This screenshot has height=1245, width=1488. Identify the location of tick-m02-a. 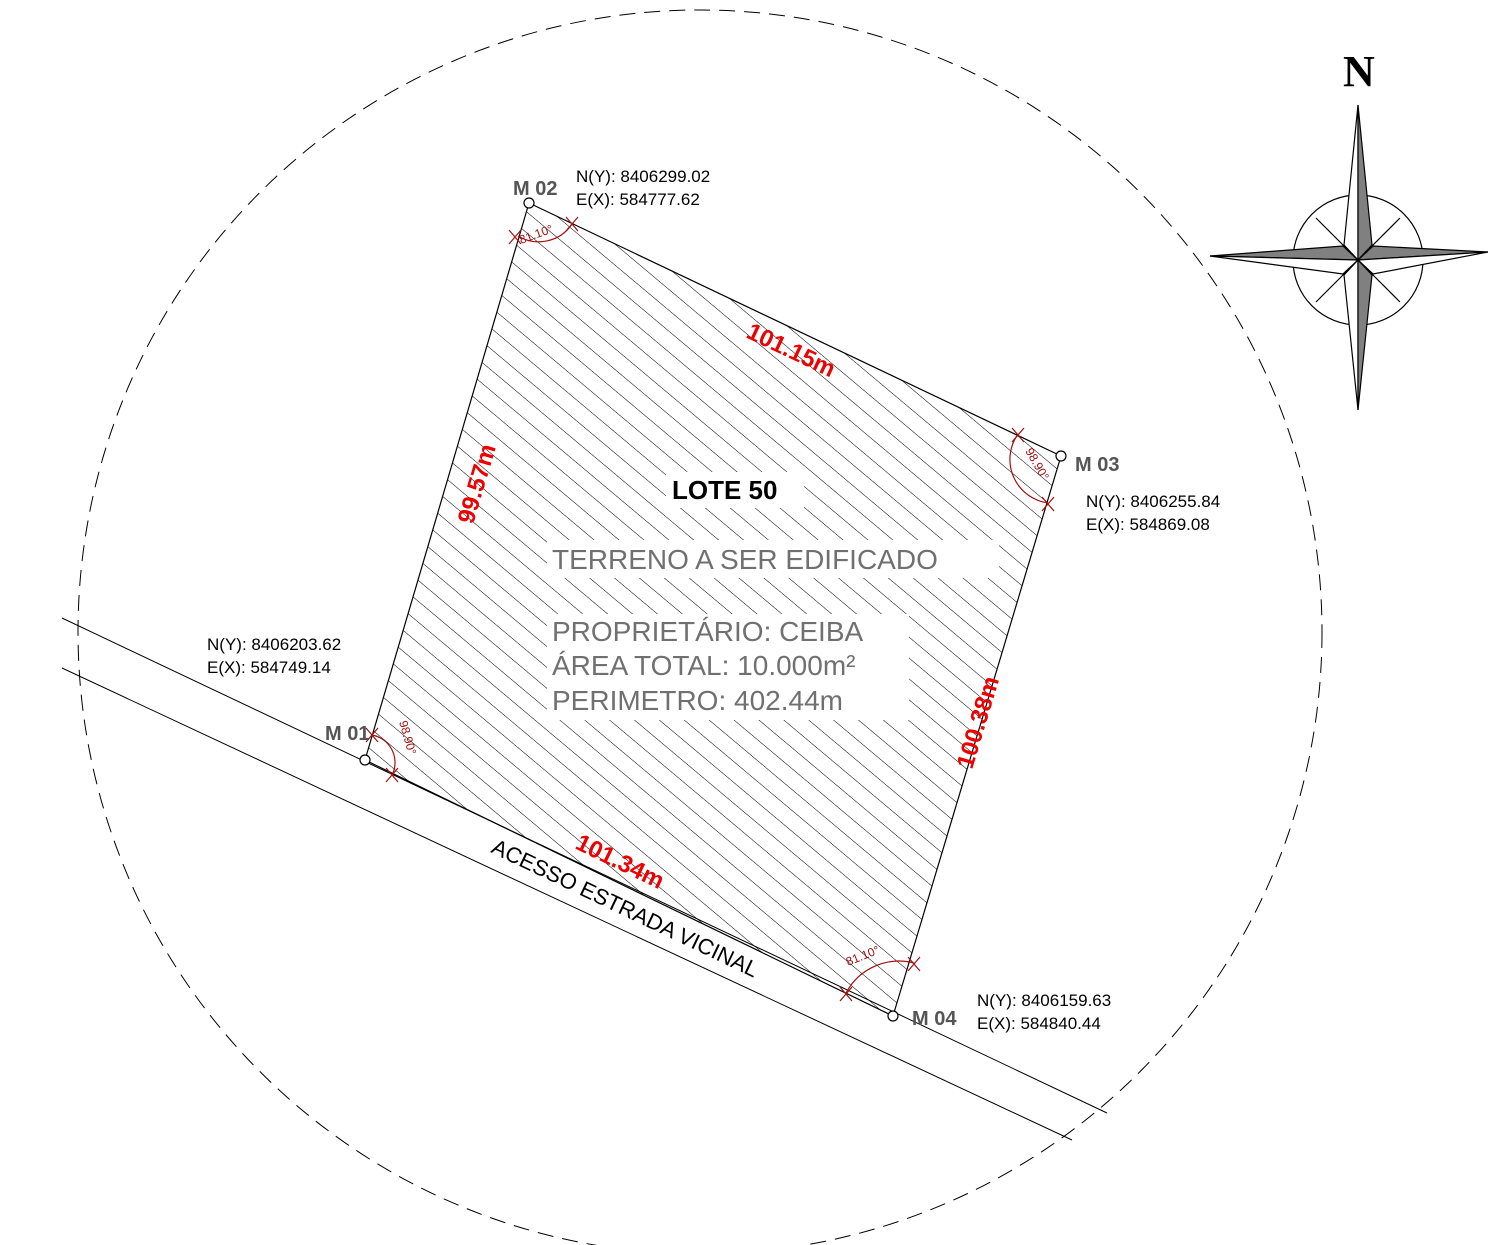
(515, 237).